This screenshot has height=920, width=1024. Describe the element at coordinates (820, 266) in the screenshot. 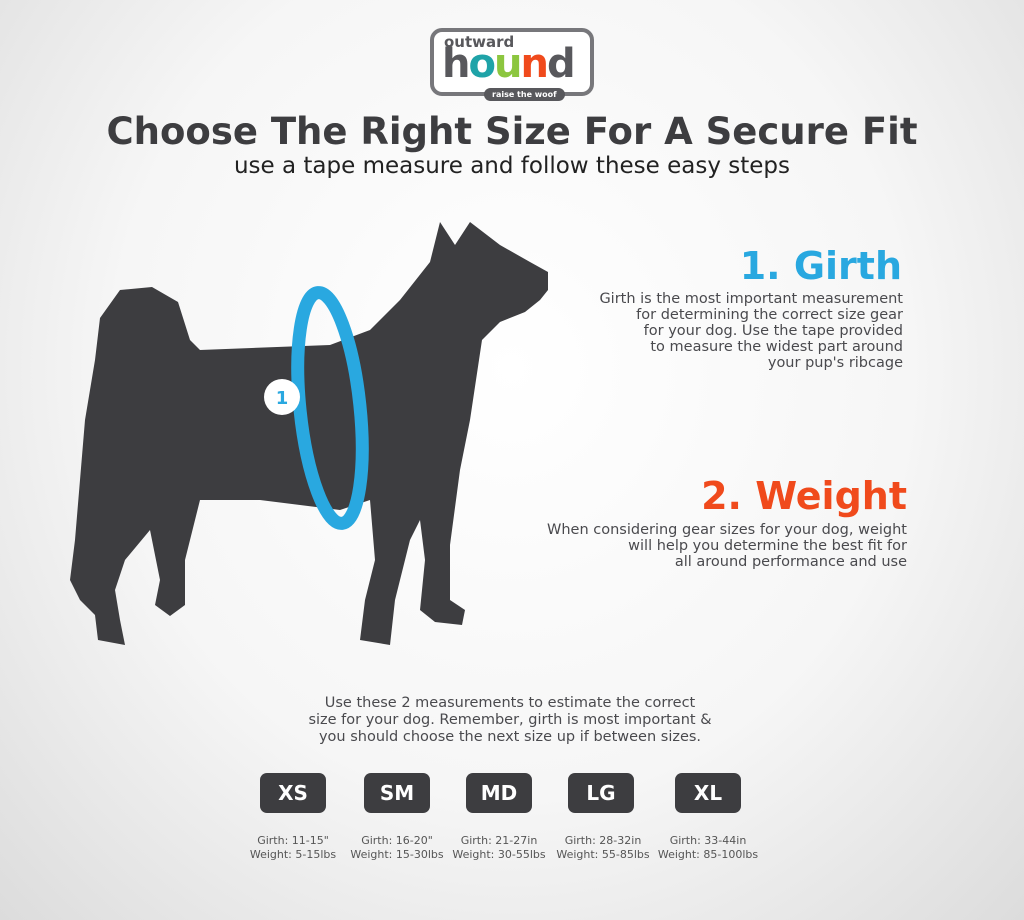

I see `girth-heading: 1. Girth` at that location.